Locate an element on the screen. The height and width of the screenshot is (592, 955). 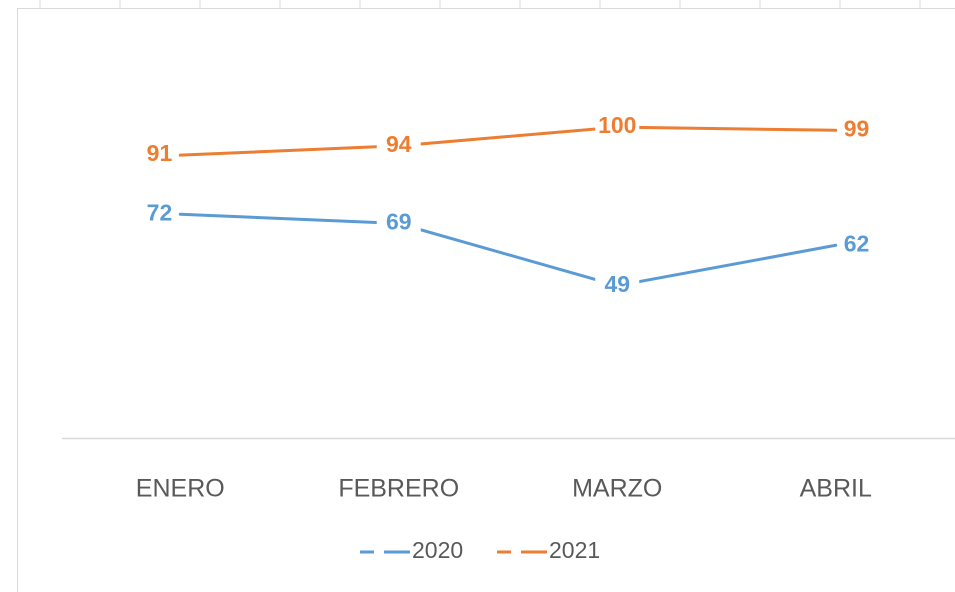
x-tick-label: ABRIL is located at coordinates (836, 489).